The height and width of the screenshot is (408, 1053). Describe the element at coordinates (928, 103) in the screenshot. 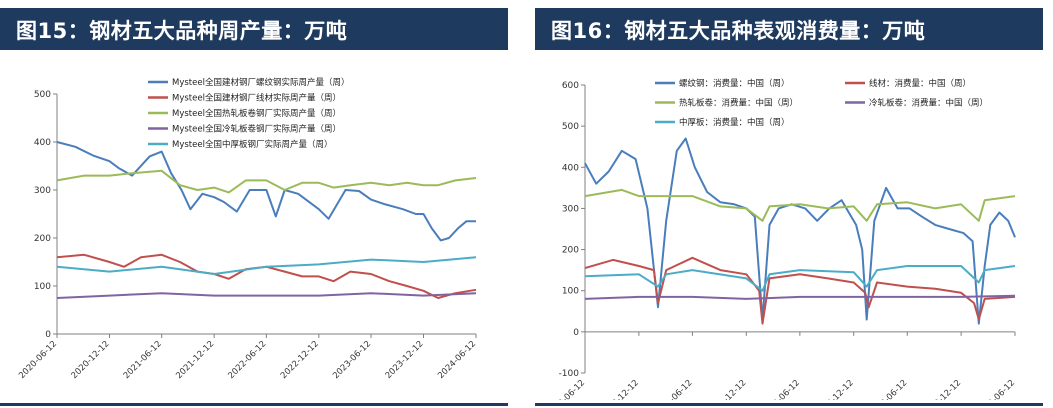

I see `legend-entry: 冷轧板卷：消费量：中国（周）` at that location.